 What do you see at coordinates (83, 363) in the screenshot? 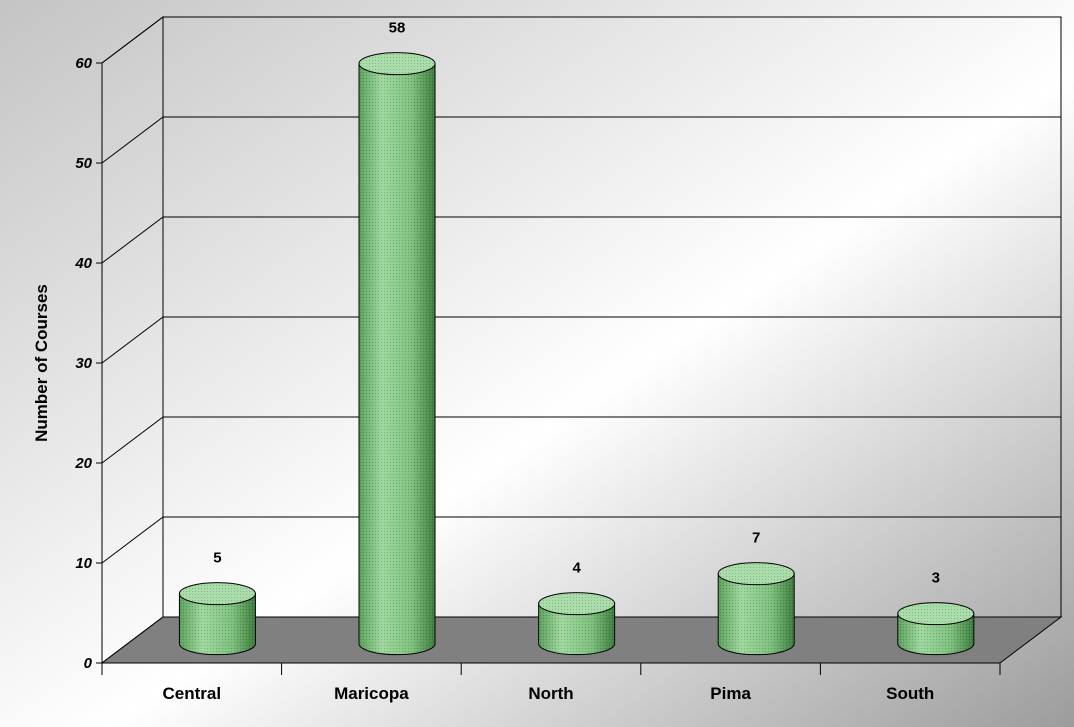
I see `y-tick-label: 30` at bounding box center [83, 363].